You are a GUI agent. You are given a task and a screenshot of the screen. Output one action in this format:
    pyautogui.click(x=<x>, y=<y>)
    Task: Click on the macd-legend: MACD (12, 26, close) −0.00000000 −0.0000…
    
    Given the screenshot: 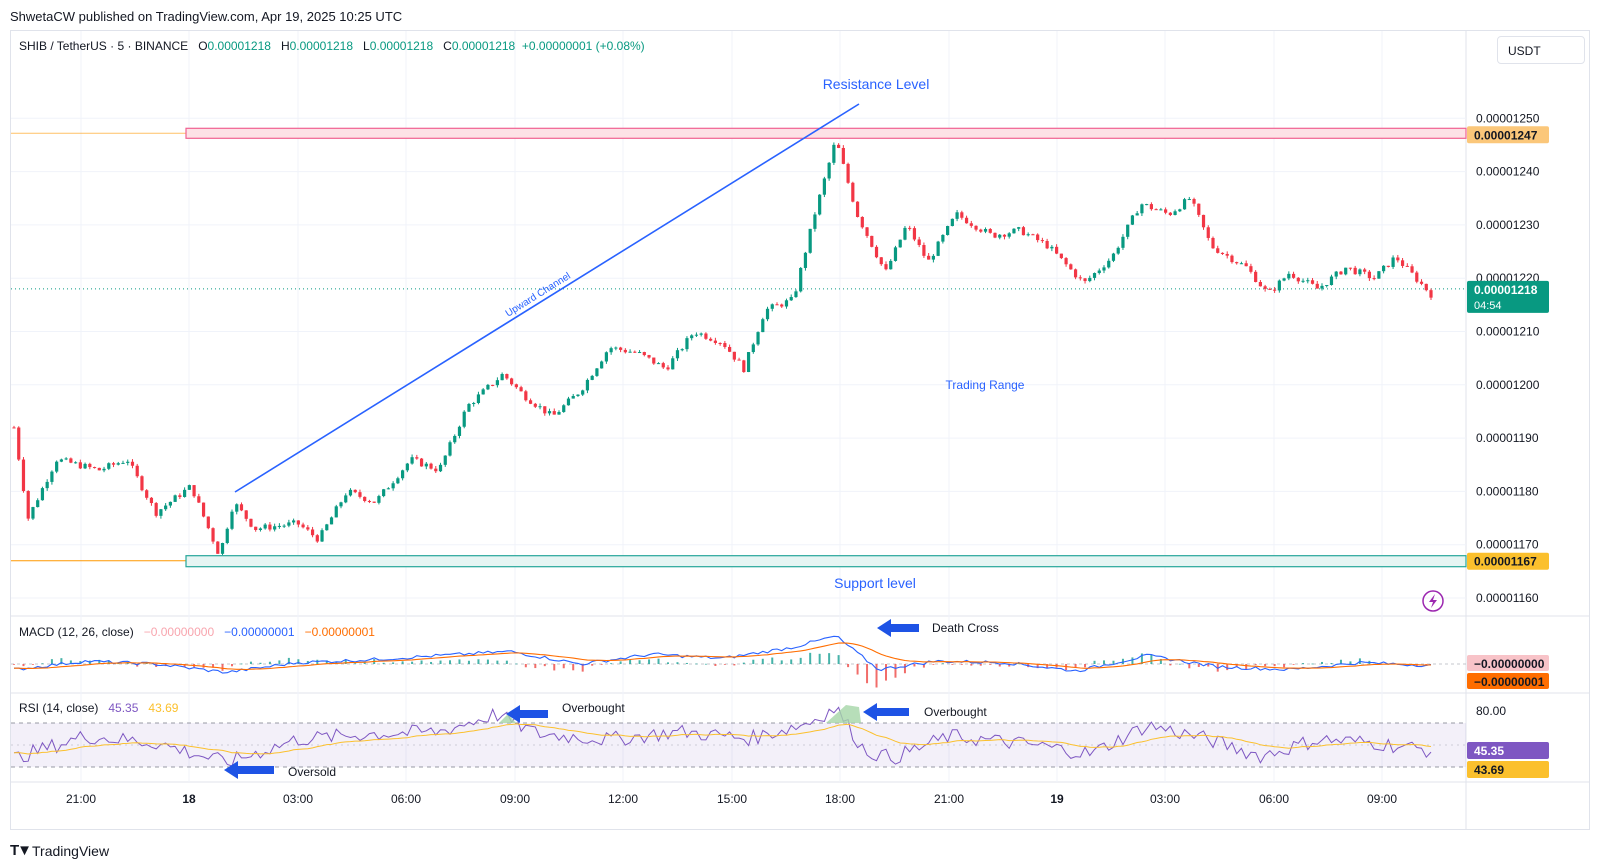 What is the action you would take?
    pyautogui.click(x=197, y=632)
    